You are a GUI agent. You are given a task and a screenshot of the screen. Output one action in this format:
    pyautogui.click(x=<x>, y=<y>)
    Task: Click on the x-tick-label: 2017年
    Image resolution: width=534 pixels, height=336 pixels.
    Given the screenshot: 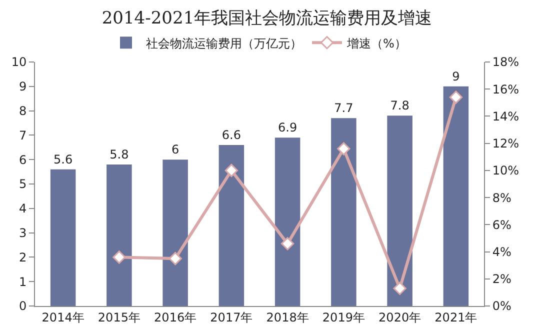 What is the action you would take?
    pyautogui.click(x=231, y=317)
    